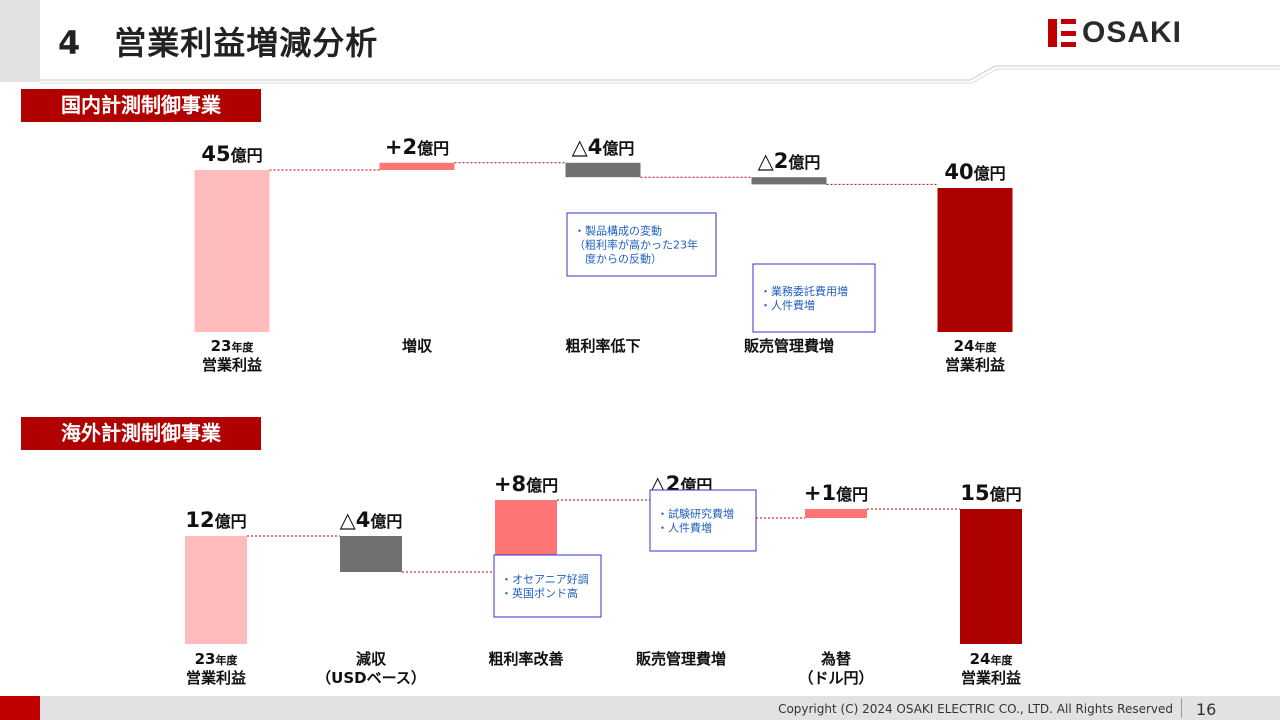 Image resolution: width=1280 pixels, height=720 pixels. What do you see at coordinates (141, 433) in the screenshot?
I see `section-tag-overseas: 海外計測制御事業` at bounding box center [141, 433].